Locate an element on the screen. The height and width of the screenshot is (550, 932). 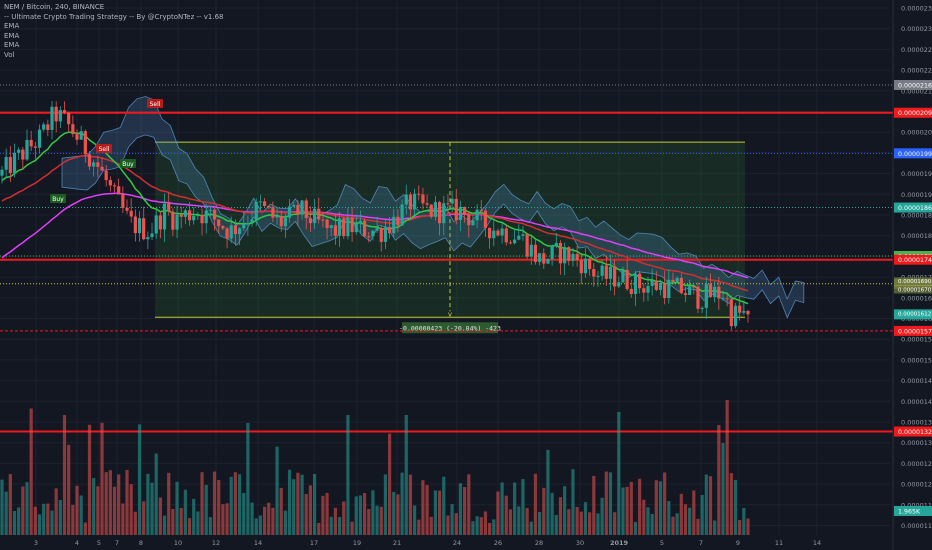
price-badge-label: 0.00001742 is located at coordinates (915, 260).